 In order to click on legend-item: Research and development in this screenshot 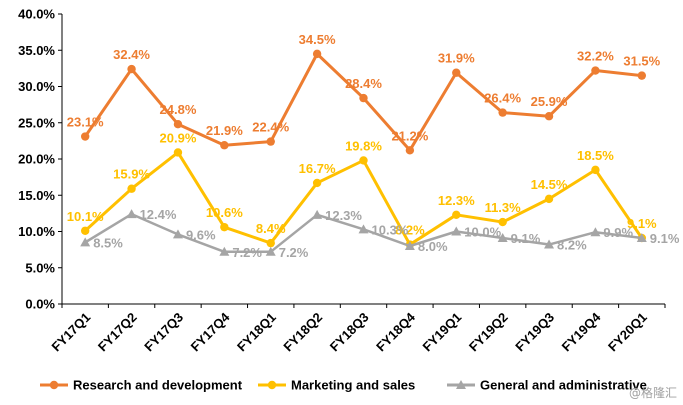, I will do `click(141, 385)`.